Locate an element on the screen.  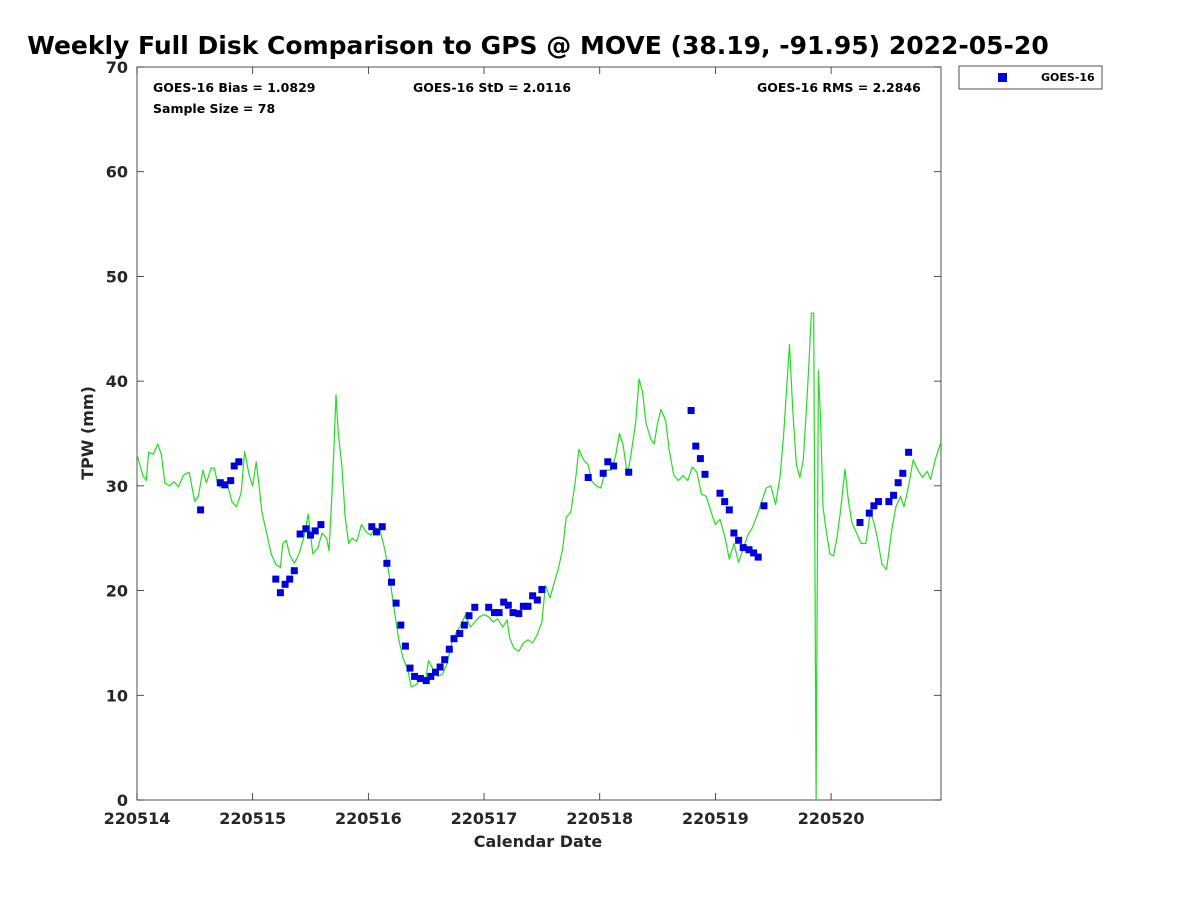
legend: GOES-16 is located at coordinates (1030, 77).